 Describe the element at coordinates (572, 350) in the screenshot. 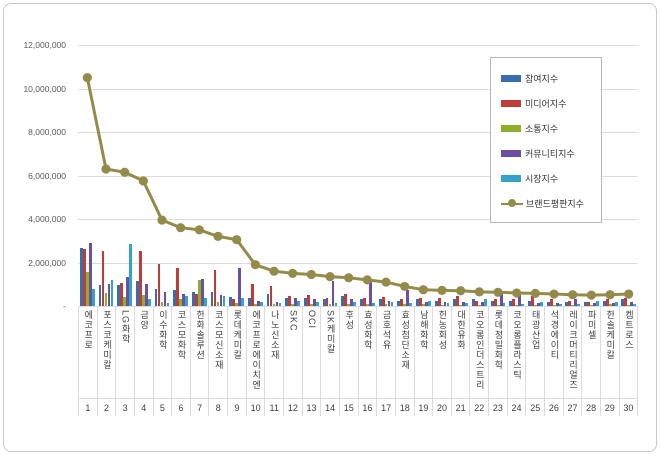

I see `x-category-label: 레이크머티리얼즈` at that location.